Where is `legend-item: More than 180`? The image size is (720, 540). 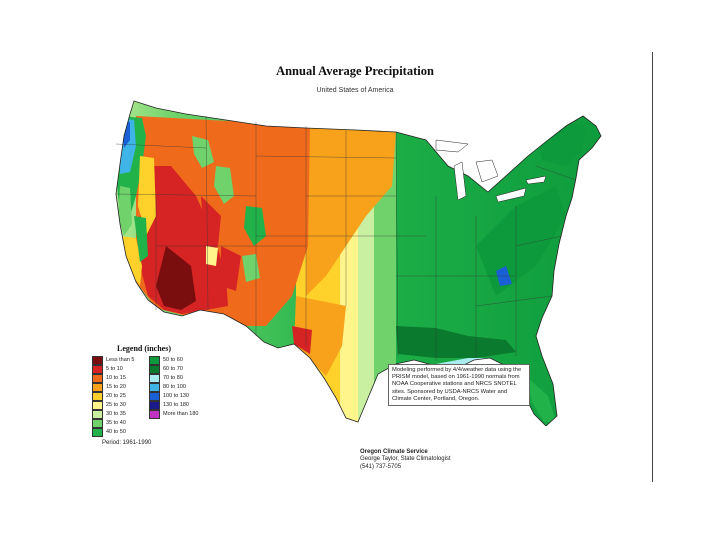 legend-item: More than 180 is located at coordinates (174, 414).